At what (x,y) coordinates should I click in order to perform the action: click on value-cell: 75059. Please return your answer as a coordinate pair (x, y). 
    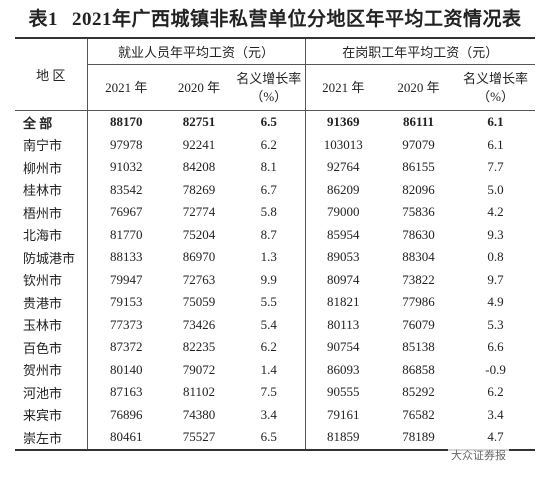
    Looking at the image, I should click on (199, 302).